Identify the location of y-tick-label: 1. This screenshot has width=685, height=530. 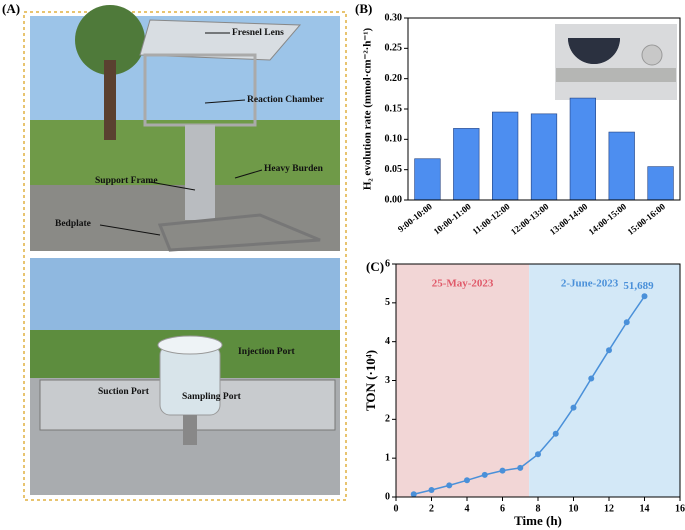
(387, 457).